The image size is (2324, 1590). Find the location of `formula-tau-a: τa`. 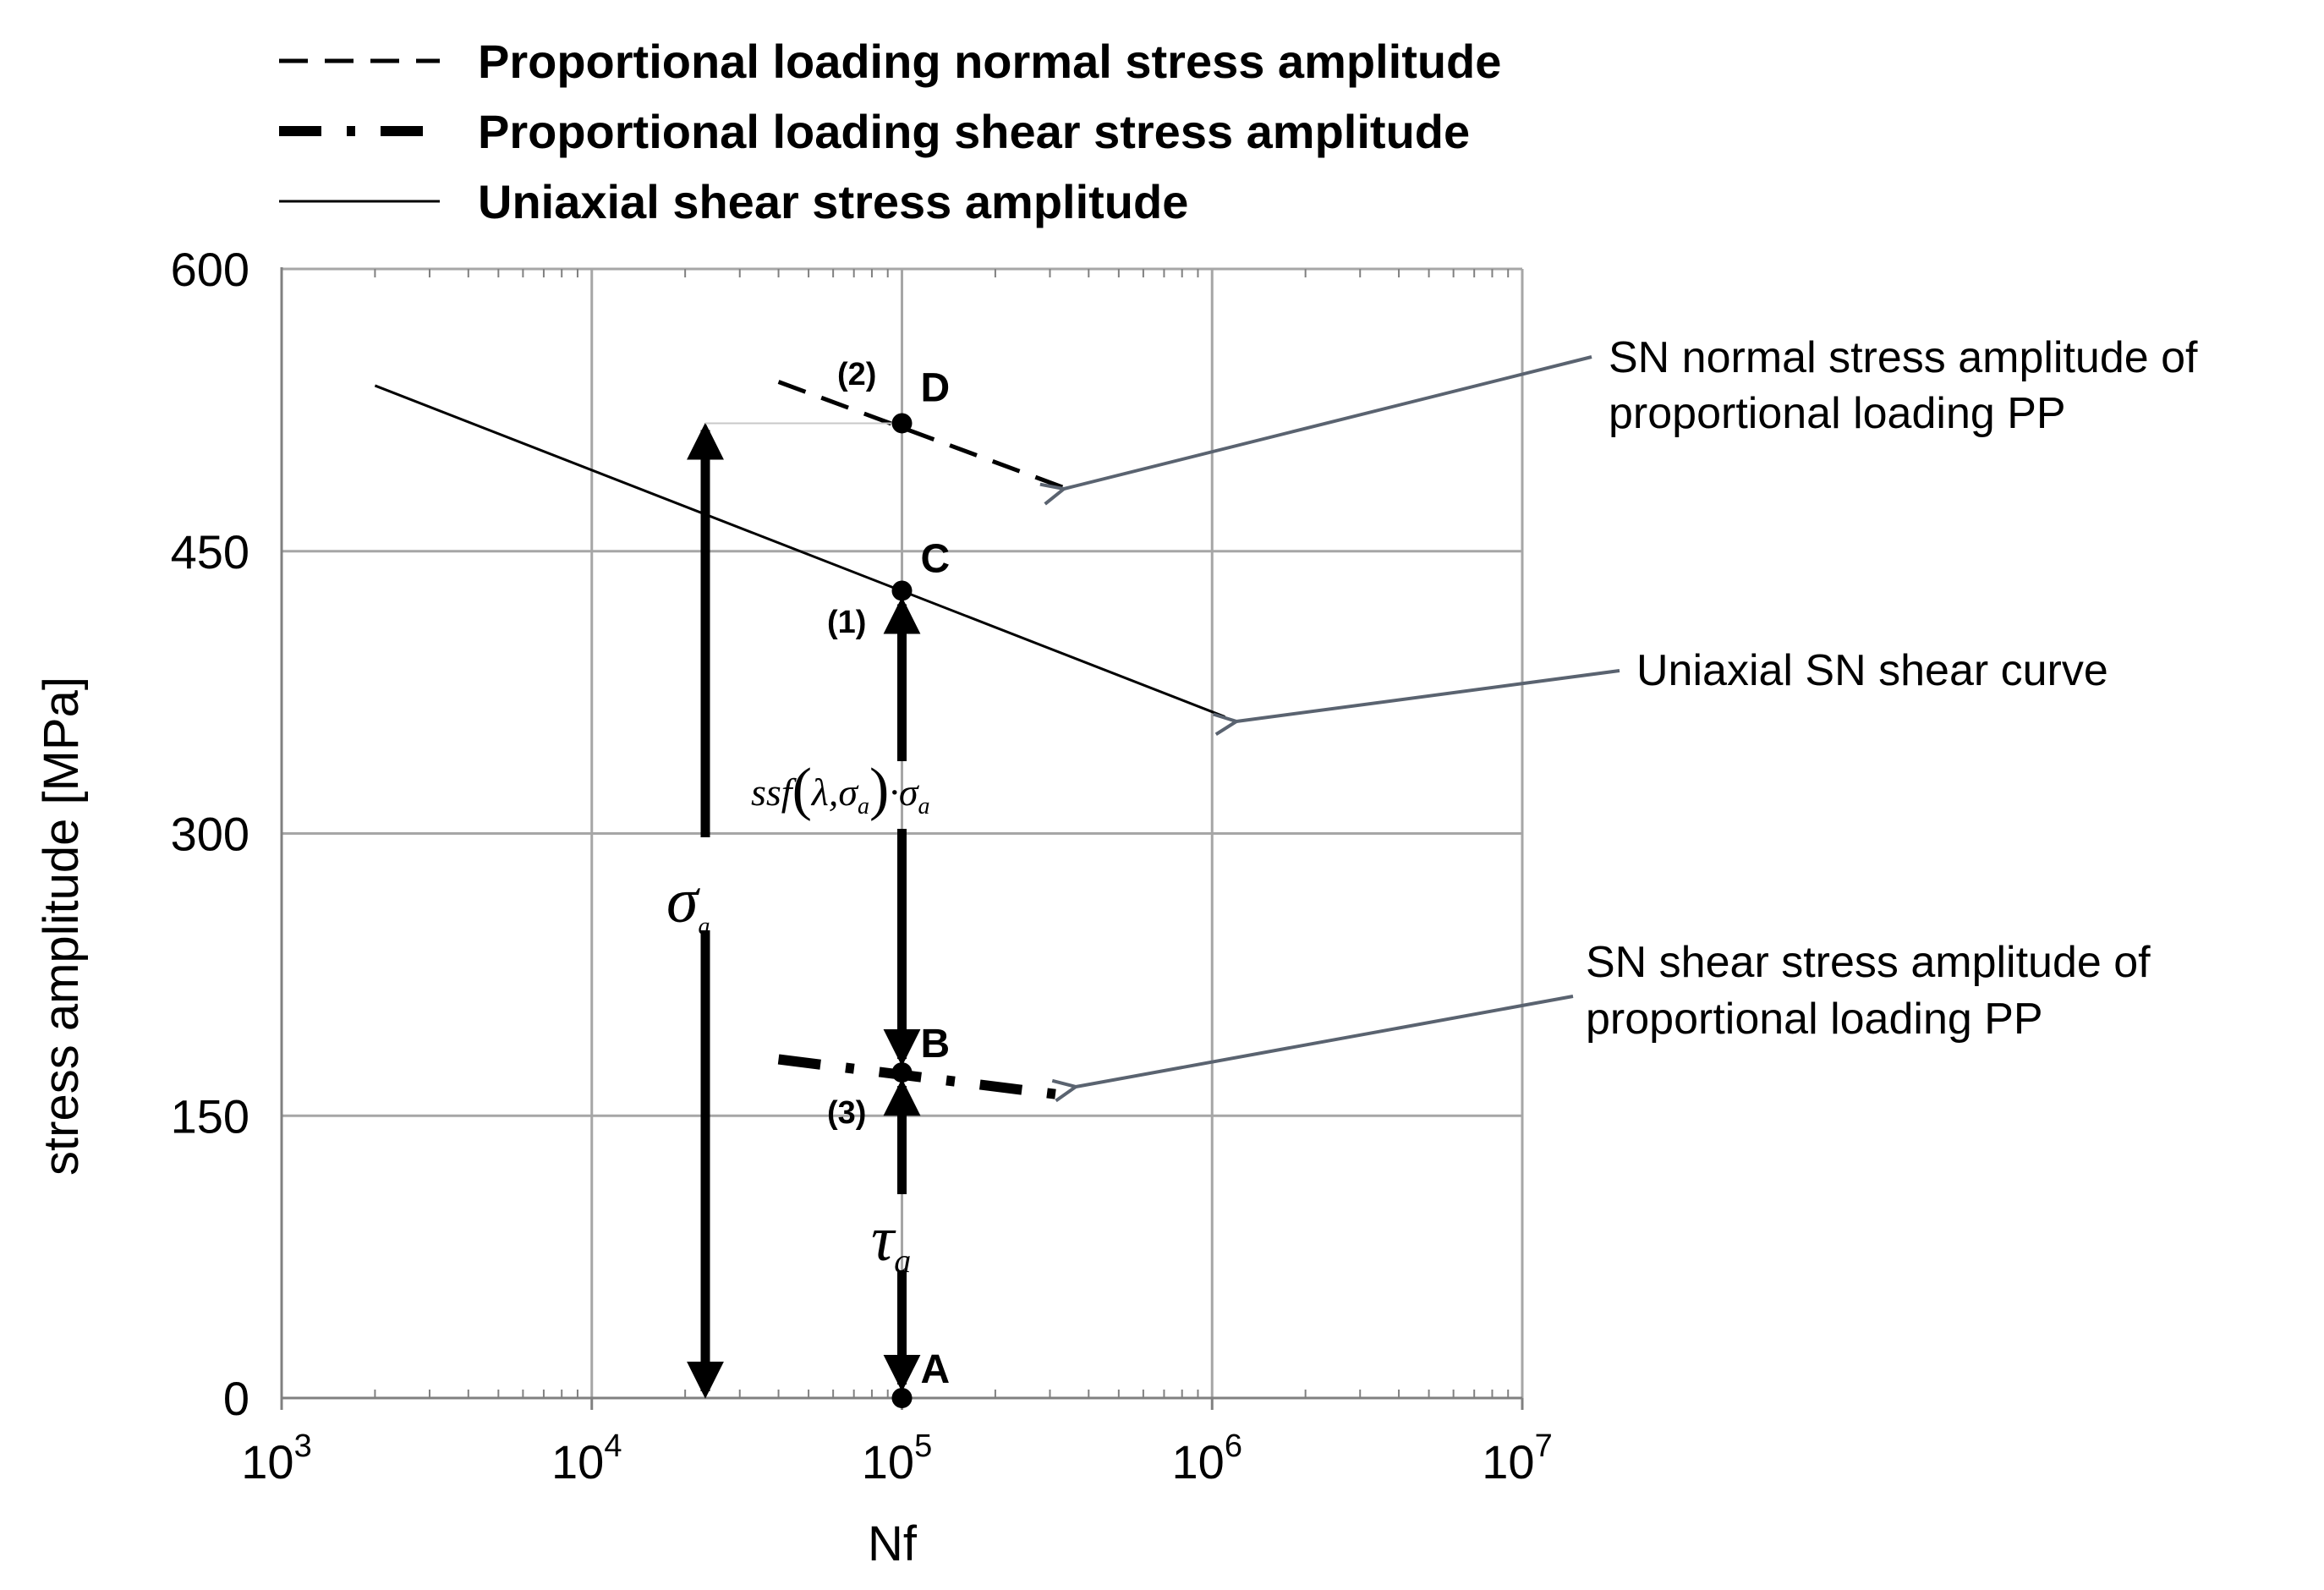

formula-tau-a: τa is located at coordinates (891, 1241).